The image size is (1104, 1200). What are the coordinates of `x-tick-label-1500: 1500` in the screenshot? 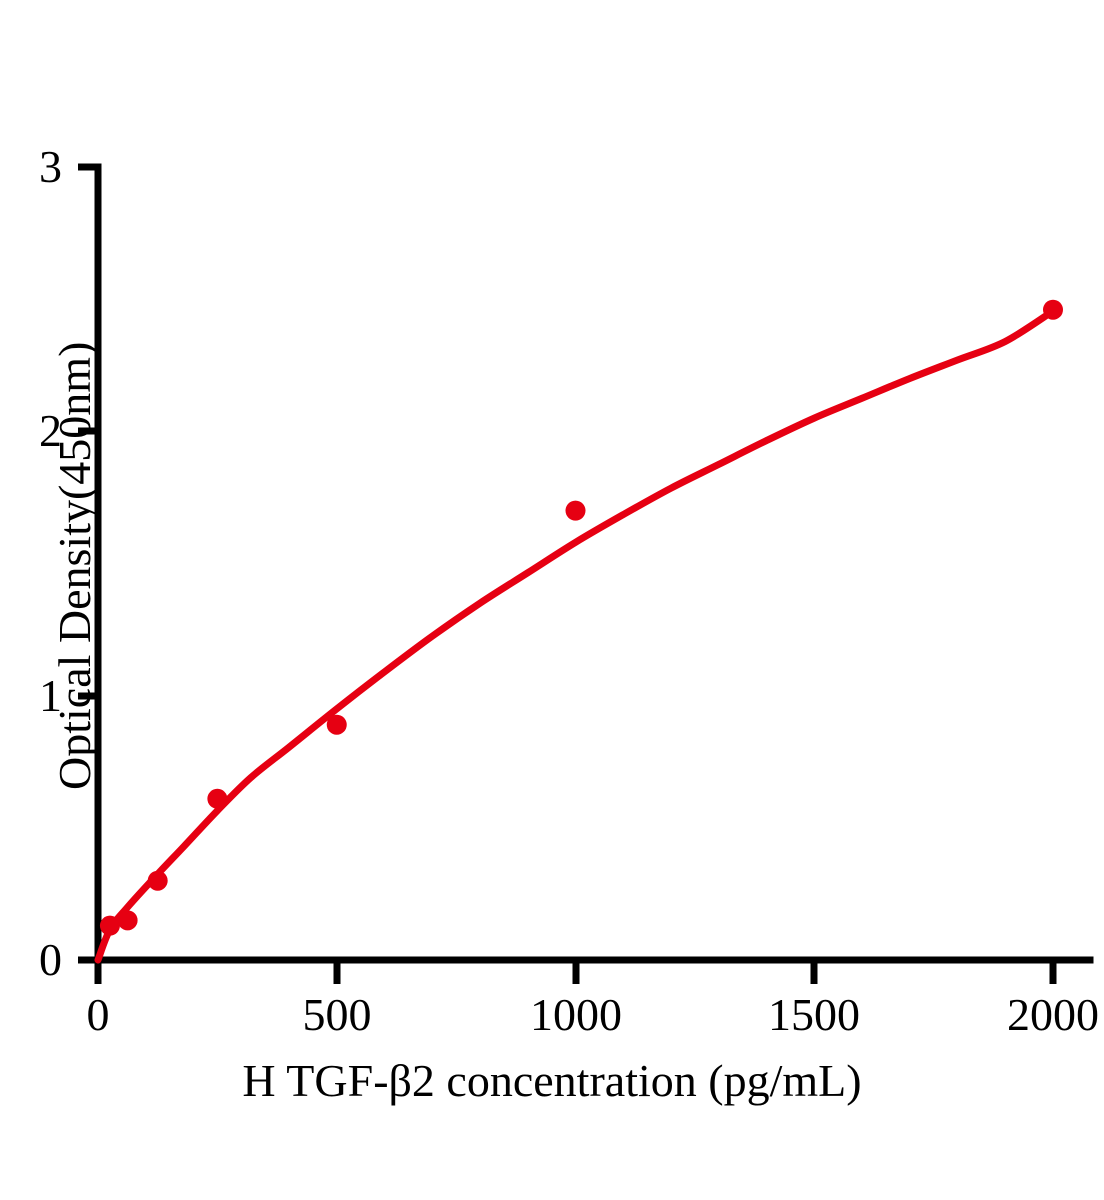 It's located at (814, 1014).